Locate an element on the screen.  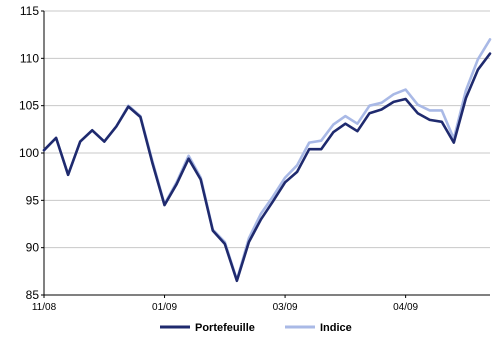
y-tick-label-85: 85 is located at coordinates (33, 295).